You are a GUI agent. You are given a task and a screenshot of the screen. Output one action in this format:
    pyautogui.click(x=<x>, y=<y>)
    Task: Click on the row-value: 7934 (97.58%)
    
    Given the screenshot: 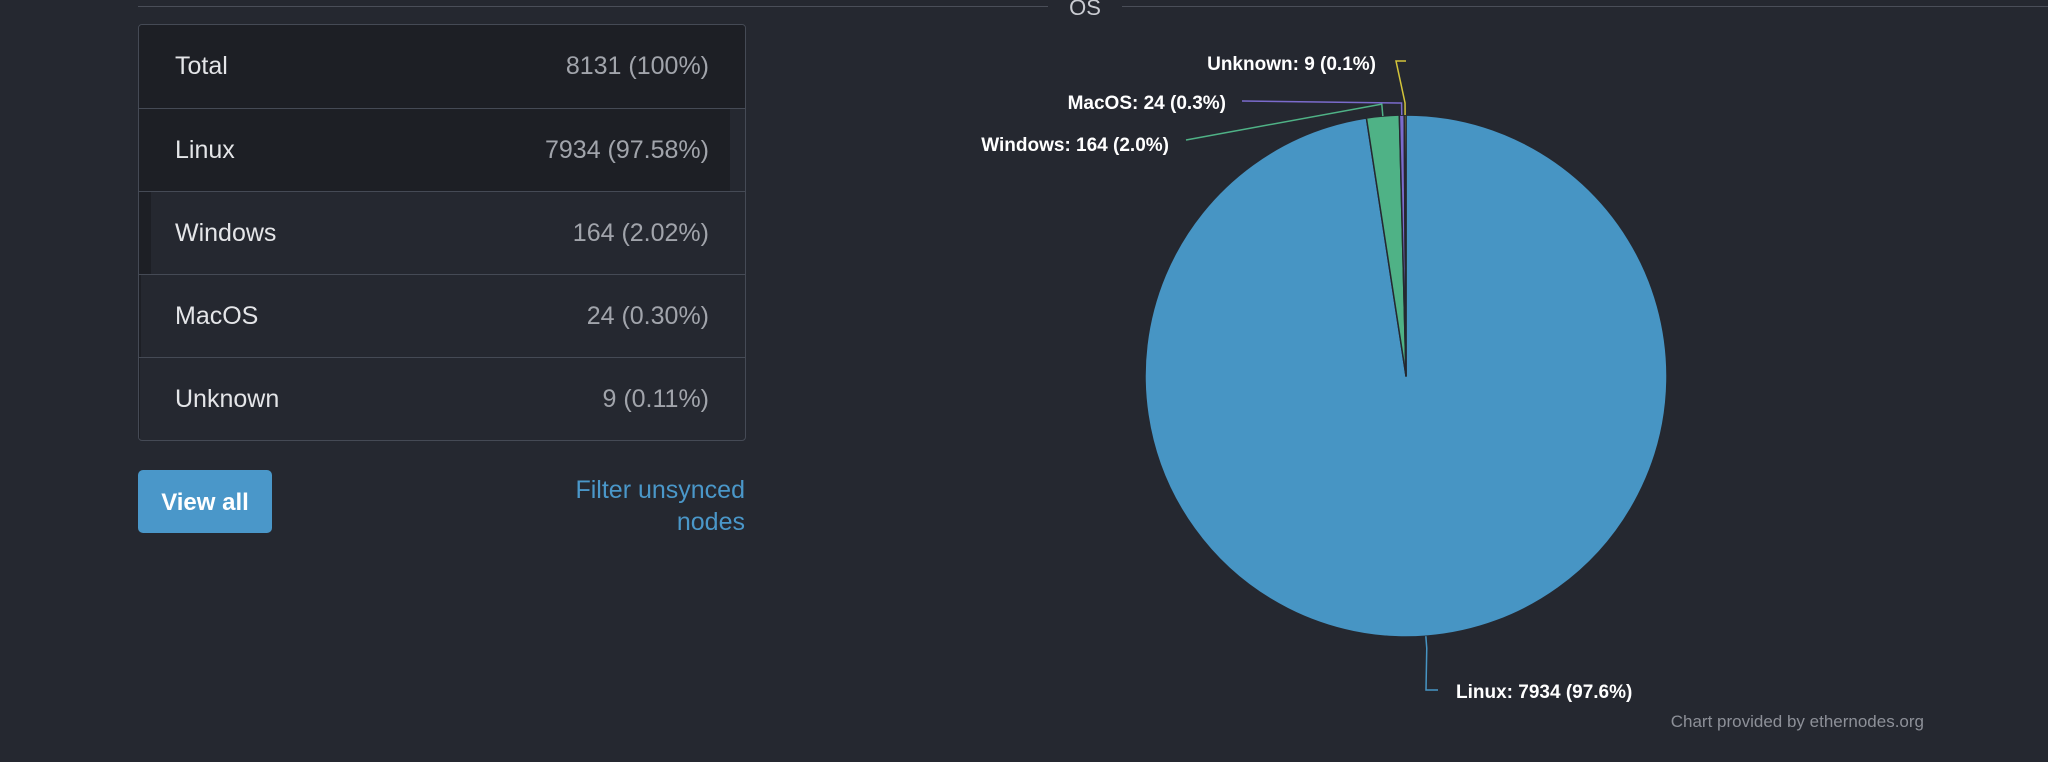 What is the action you would take?
    pyautogui.click(x=626, y=150)
    